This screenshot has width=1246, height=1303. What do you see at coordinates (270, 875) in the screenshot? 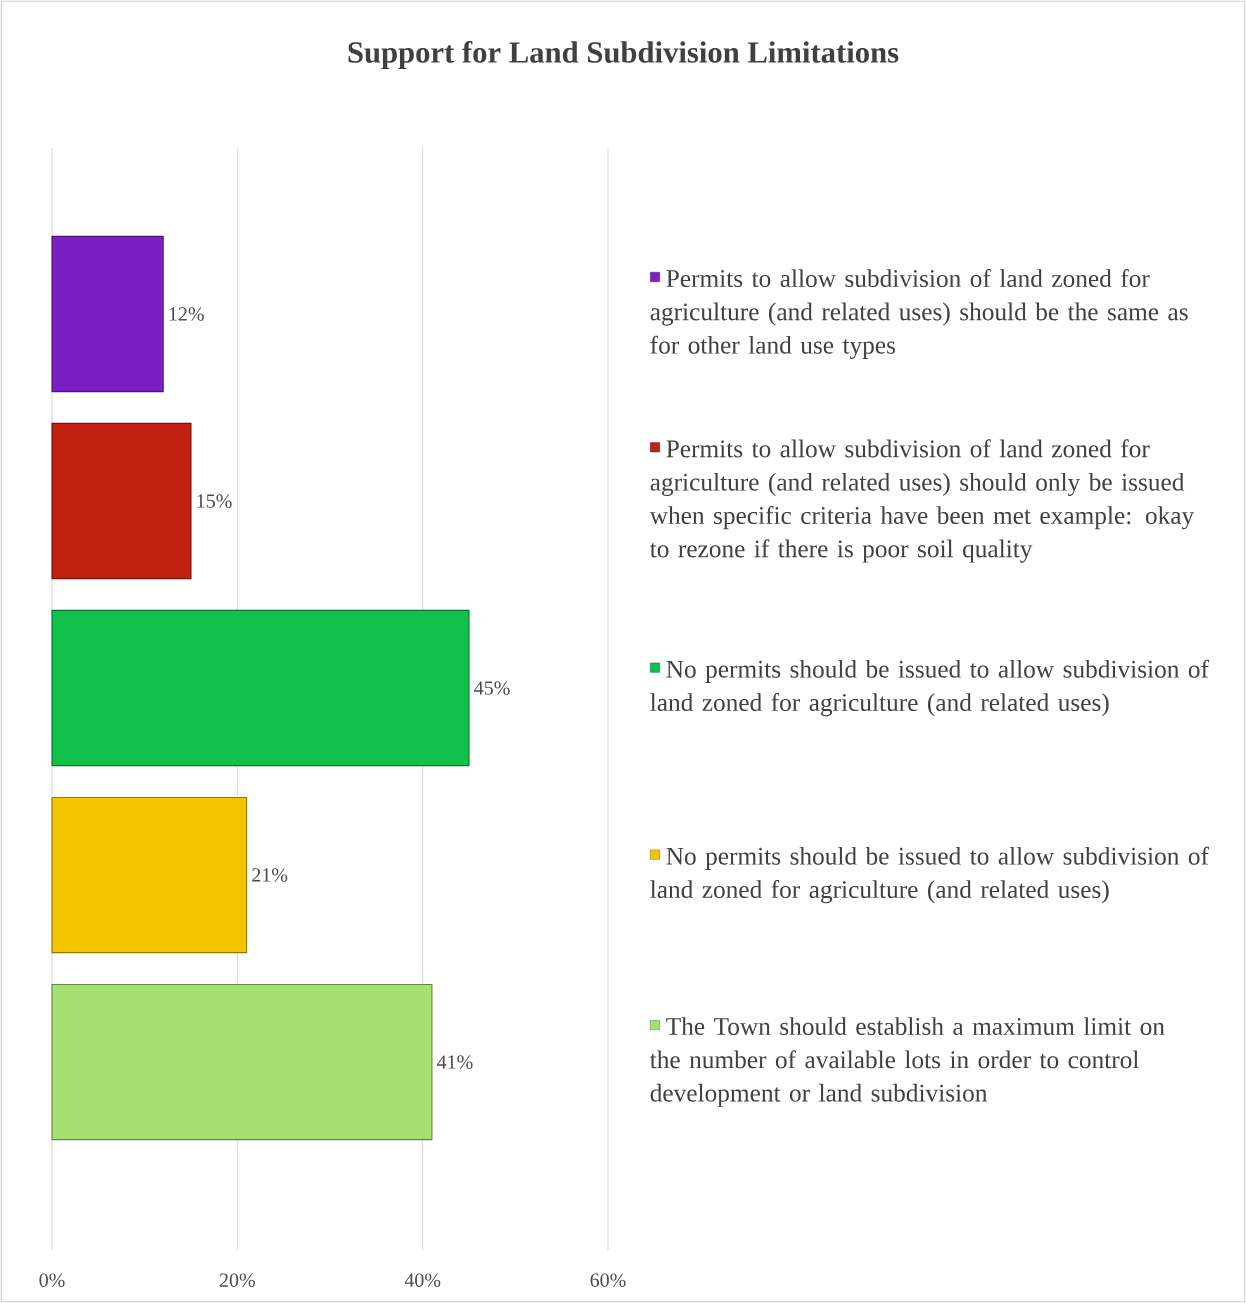
I see `data-label: 21%` at bounding box center [270, 875].